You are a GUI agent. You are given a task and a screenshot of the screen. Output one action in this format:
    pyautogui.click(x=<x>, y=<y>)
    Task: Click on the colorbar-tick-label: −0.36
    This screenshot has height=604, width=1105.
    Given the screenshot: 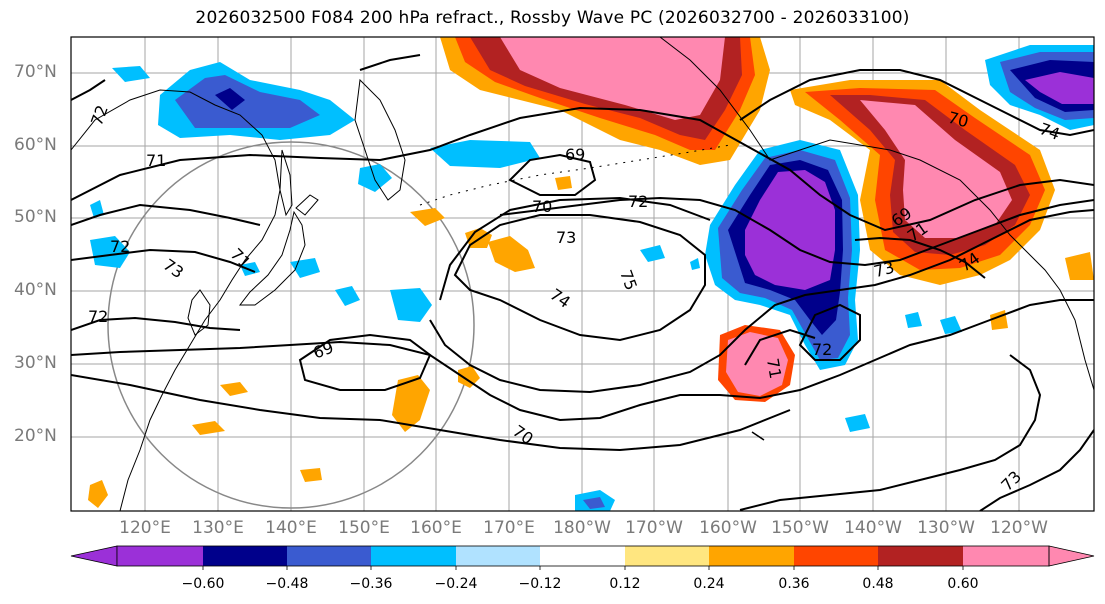 What is the action you would take?
    pyautogui.click(x=371, y=584)
    